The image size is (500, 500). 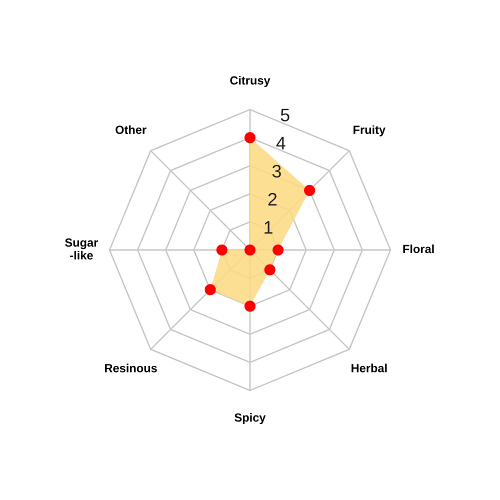 What do you see at coordinates (276, 171) in the screenshot?
I see `y-tick-label: 3` at bounding box center [276, 171].